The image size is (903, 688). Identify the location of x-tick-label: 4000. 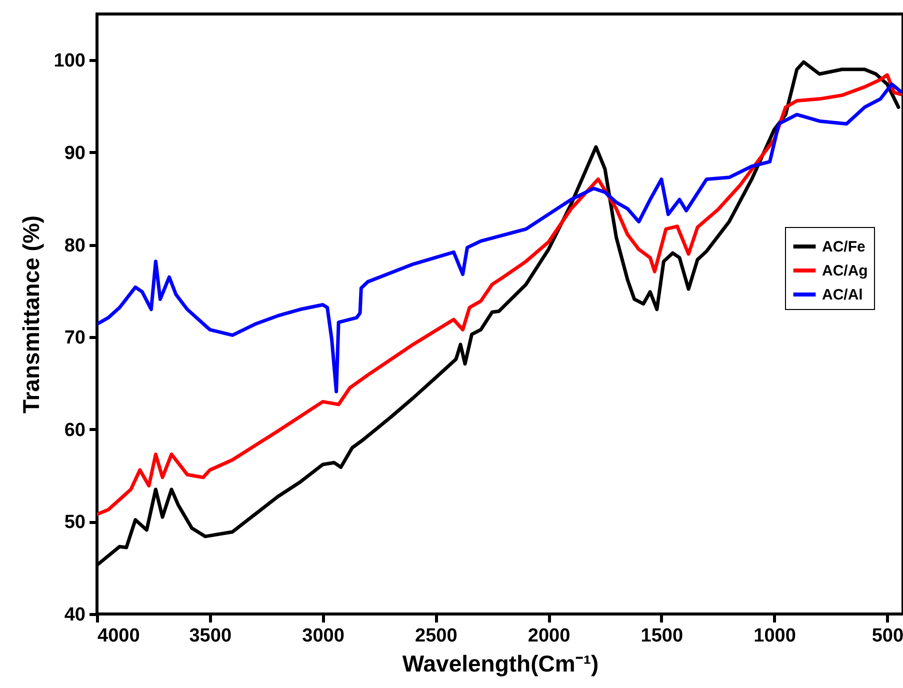
(119, 636).